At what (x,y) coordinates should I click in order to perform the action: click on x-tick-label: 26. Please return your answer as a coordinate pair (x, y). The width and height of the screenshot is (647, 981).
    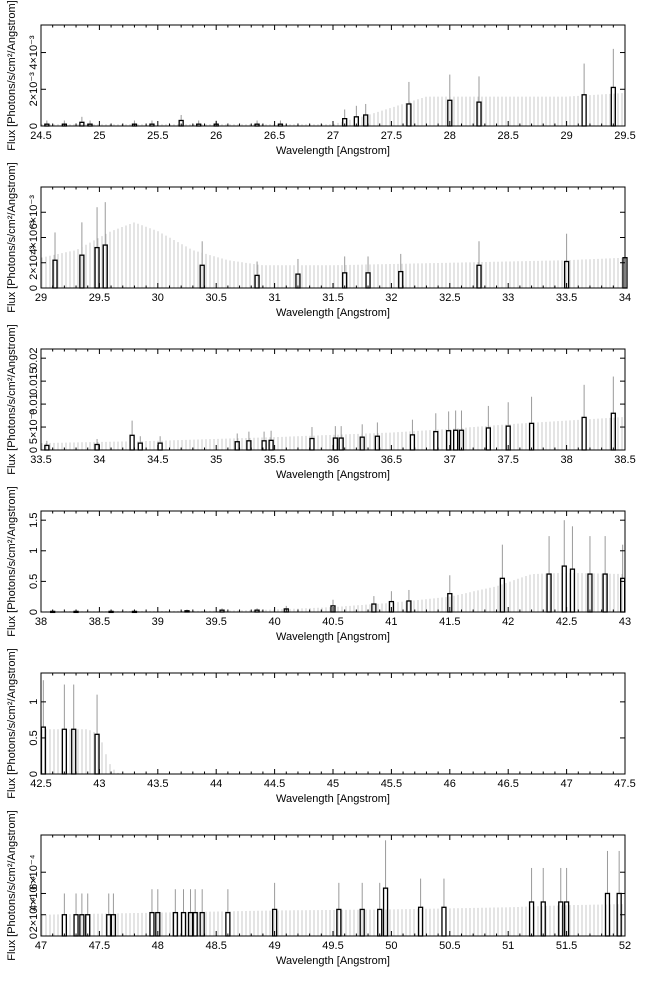
    Looking at the image, I should click on (216, 136).